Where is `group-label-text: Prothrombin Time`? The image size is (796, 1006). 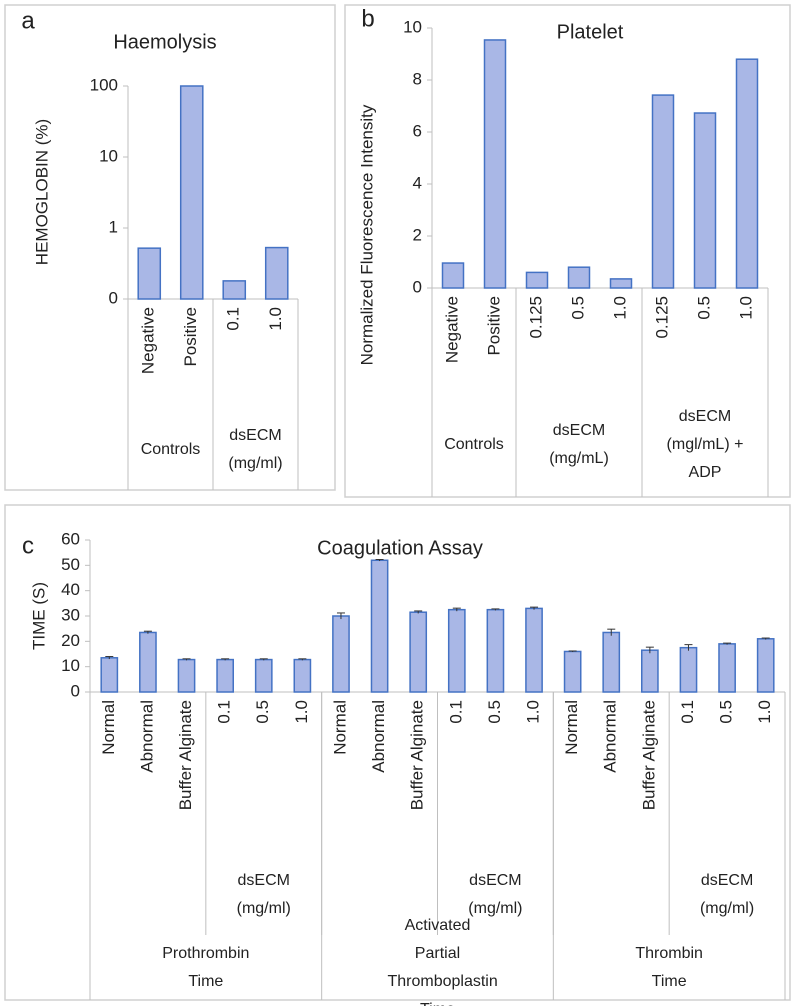 group-label-text: Prothrombin Time is located at coordinates (206, 967).